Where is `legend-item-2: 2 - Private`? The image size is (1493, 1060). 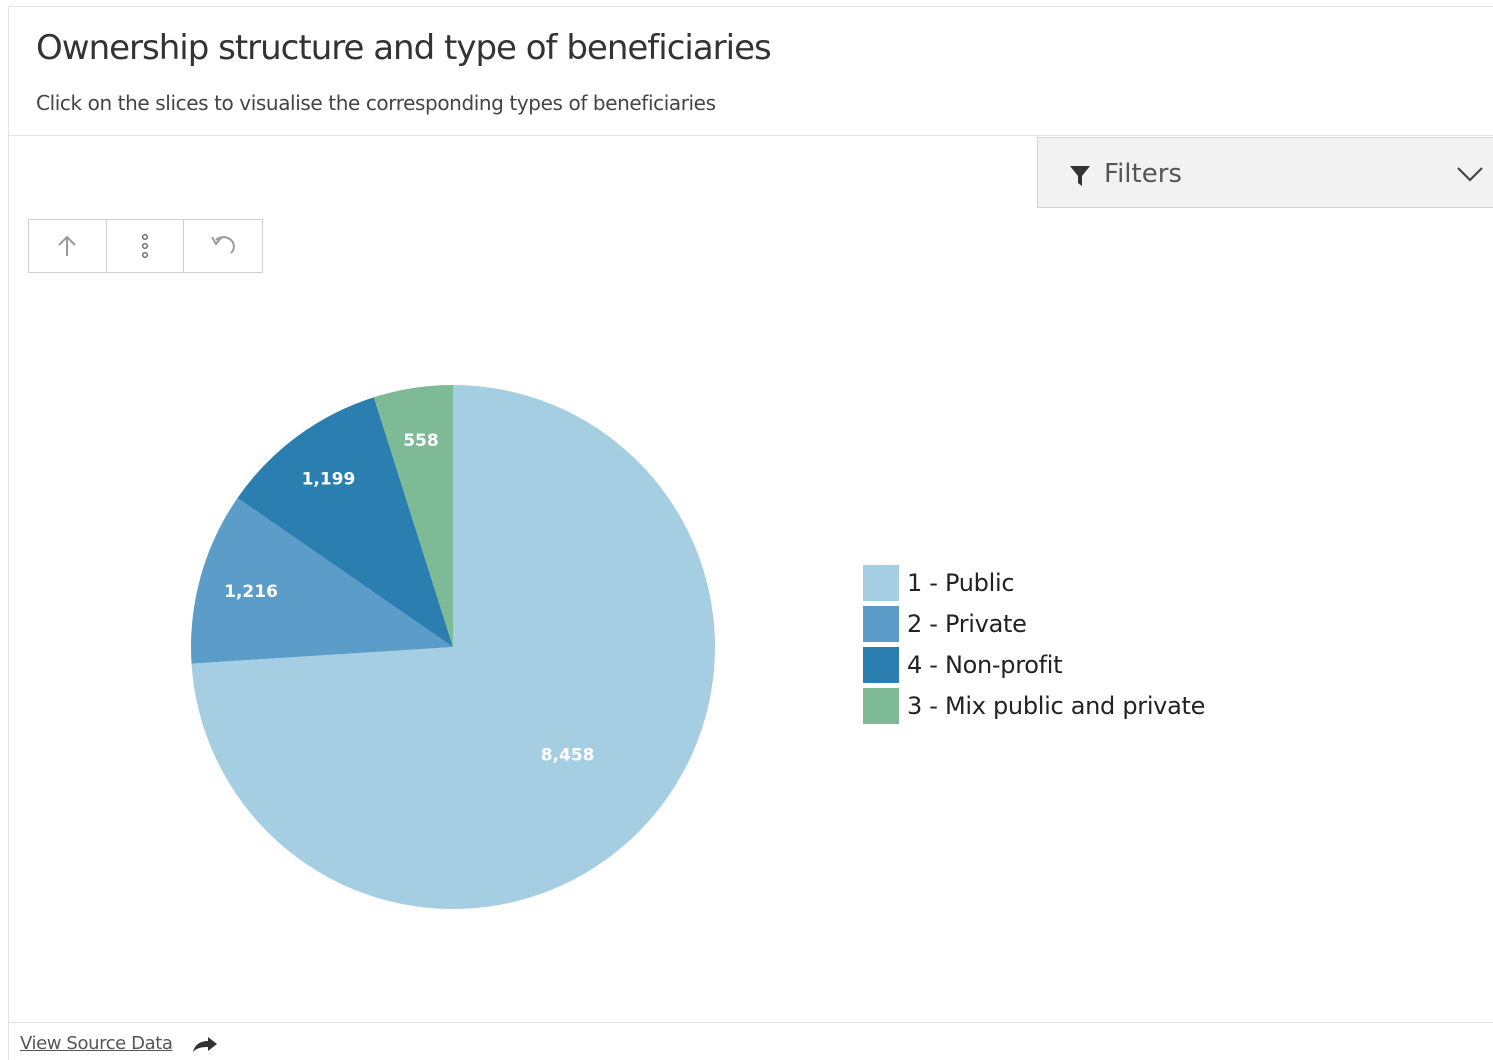 legend-item-2: 2 - Private is located at coordinates (1034, 626).